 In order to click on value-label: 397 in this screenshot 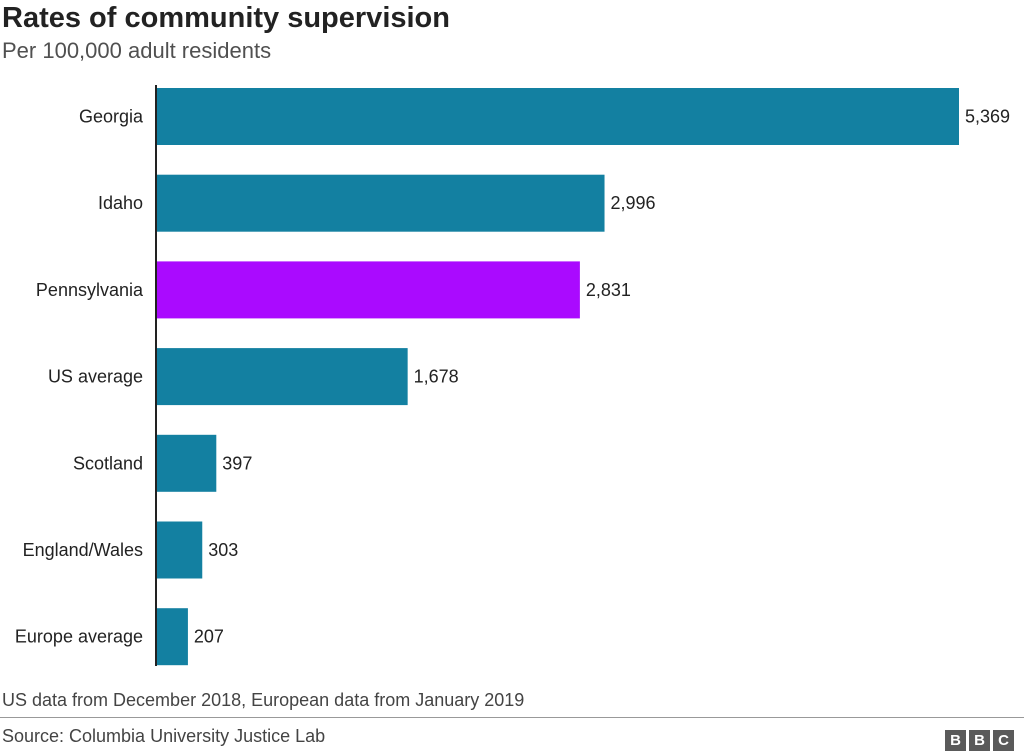, I will do `click(237, 463)`.